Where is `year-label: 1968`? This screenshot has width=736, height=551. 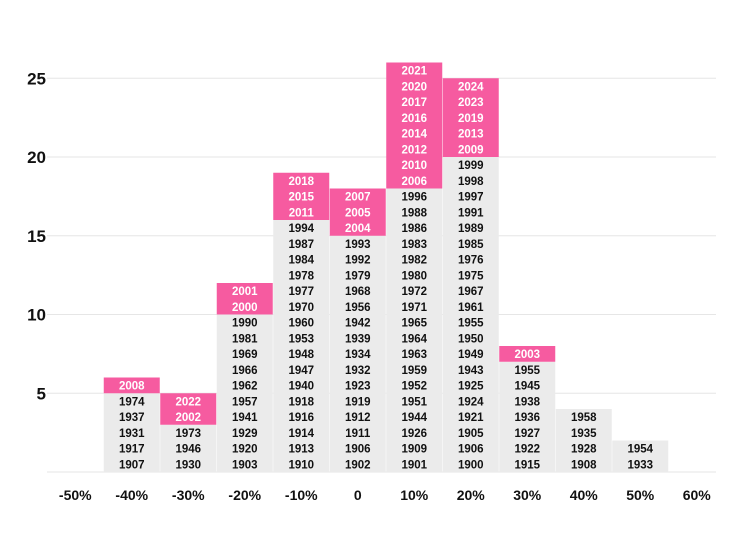 year-label: 1968 is located at coordinates (358, 292).